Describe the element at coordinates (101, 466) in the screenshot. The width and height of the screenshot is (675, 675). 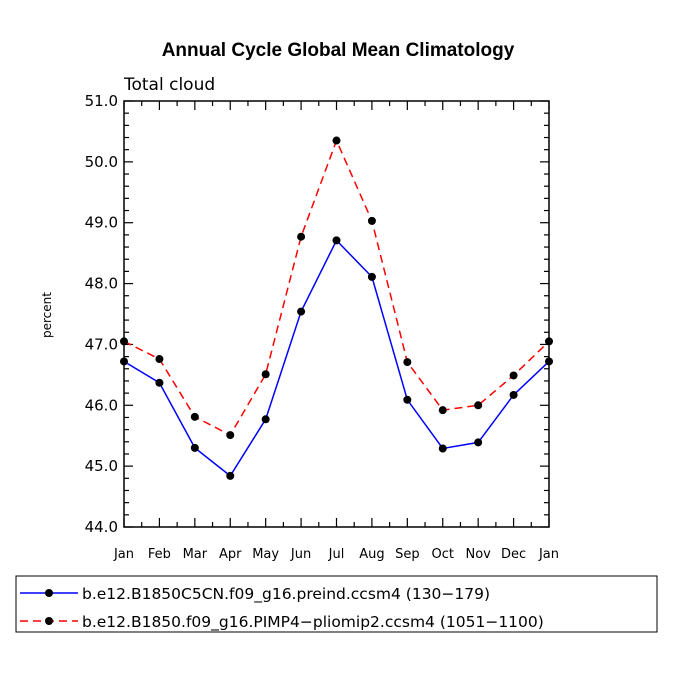
I see `y-tick-label: 45.0` at that location.